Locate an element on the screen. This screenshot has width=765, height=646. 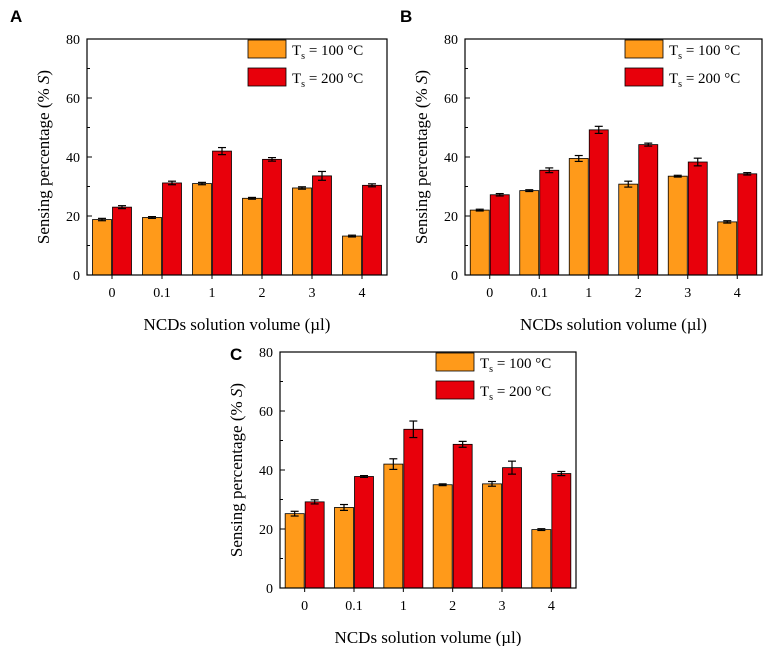
panel-label: B is located at coordinates (406, 16).